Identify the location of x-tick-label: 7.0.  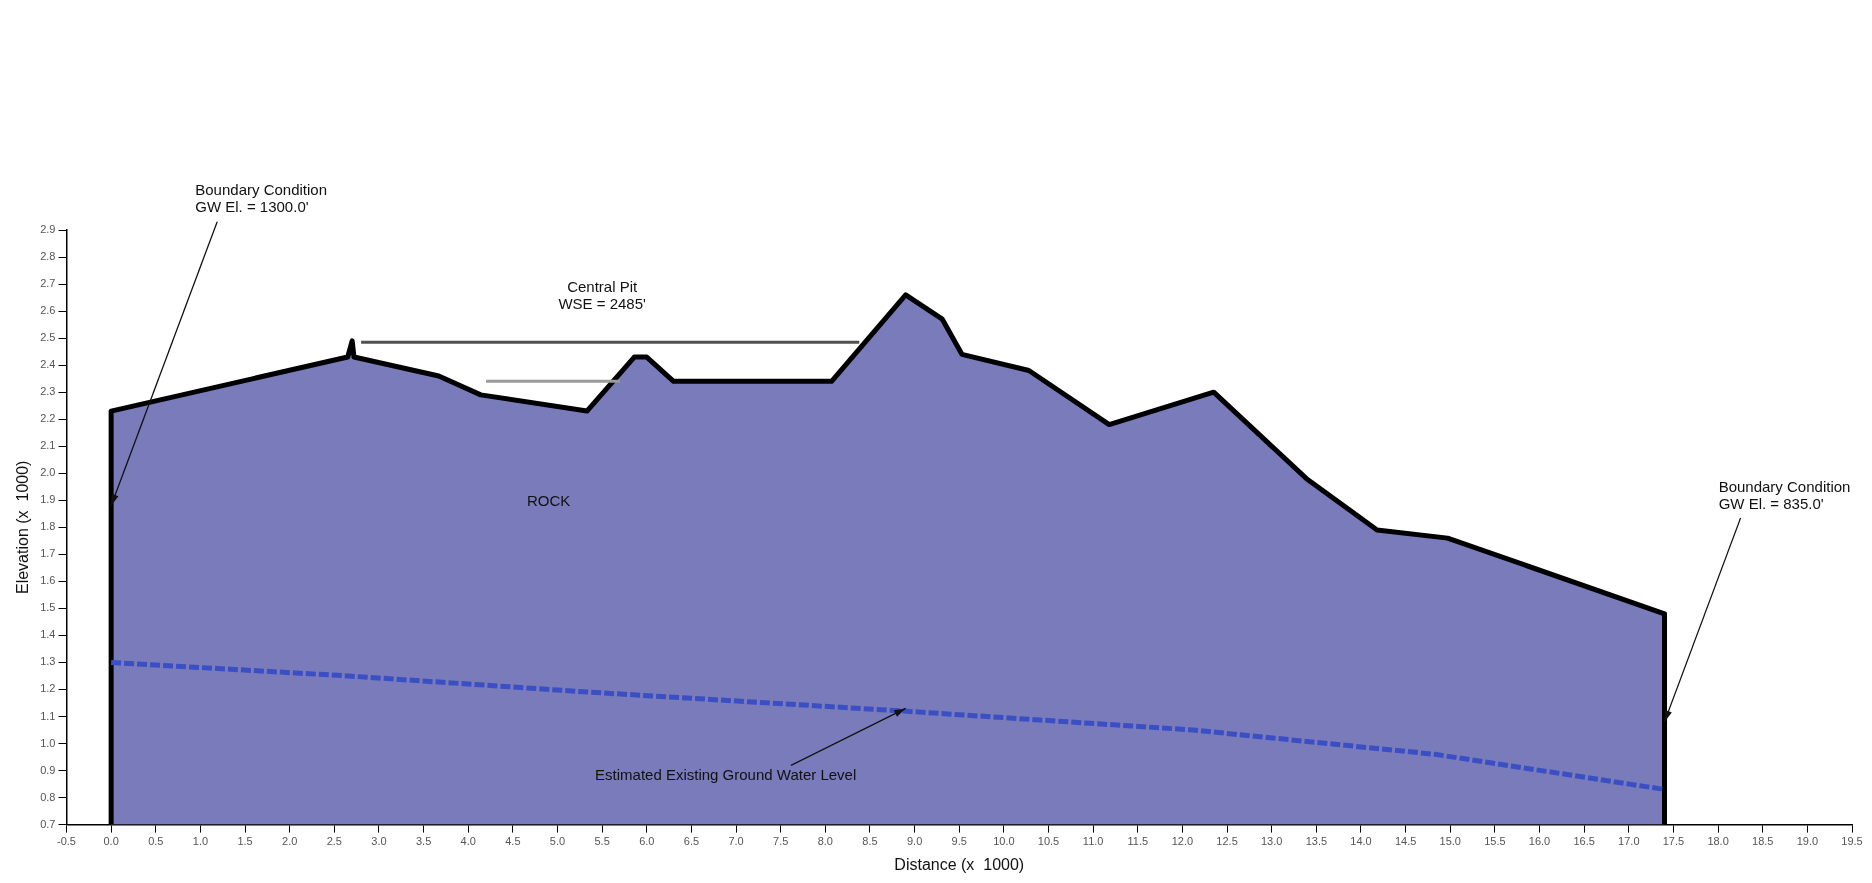
(736, 841).